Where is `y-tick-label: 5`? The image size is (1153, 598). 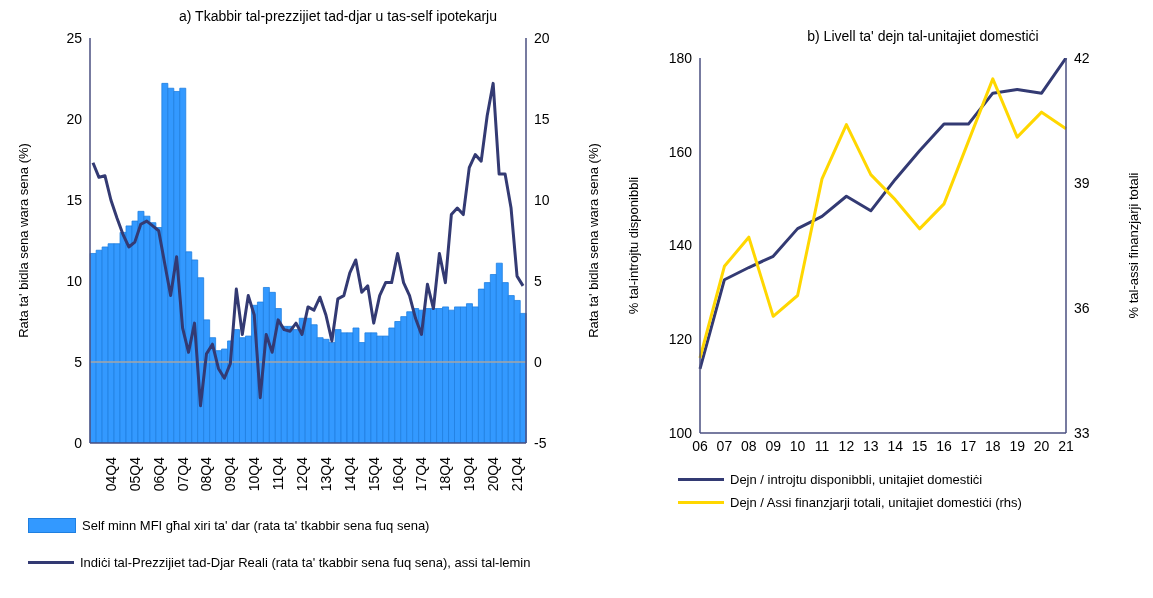 y-tick-label: 5 is located at coordinates (78, 361).